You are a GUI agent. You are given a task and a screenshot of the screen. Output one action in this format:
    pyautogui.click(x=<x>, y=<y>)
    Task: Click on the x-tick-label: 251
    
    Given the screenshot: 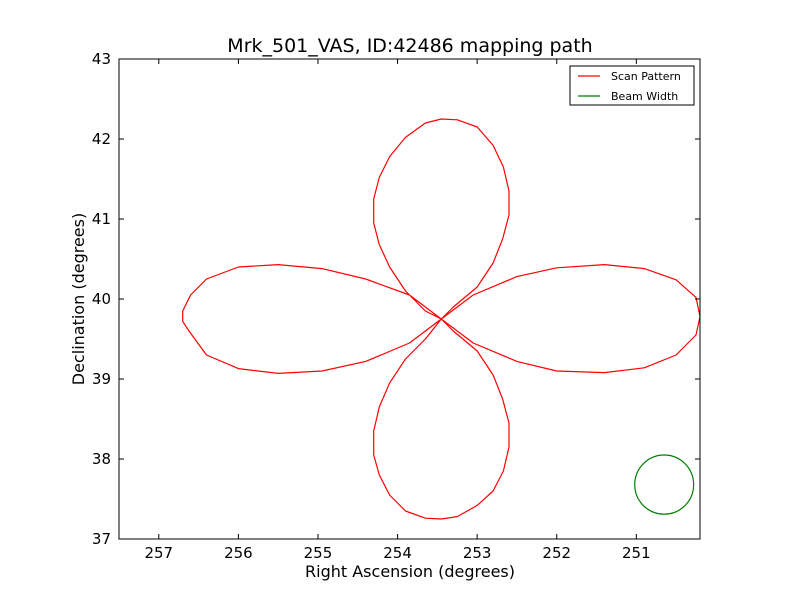 What is the action you would take?
    pyautogui.click(x=636, y=553)
    